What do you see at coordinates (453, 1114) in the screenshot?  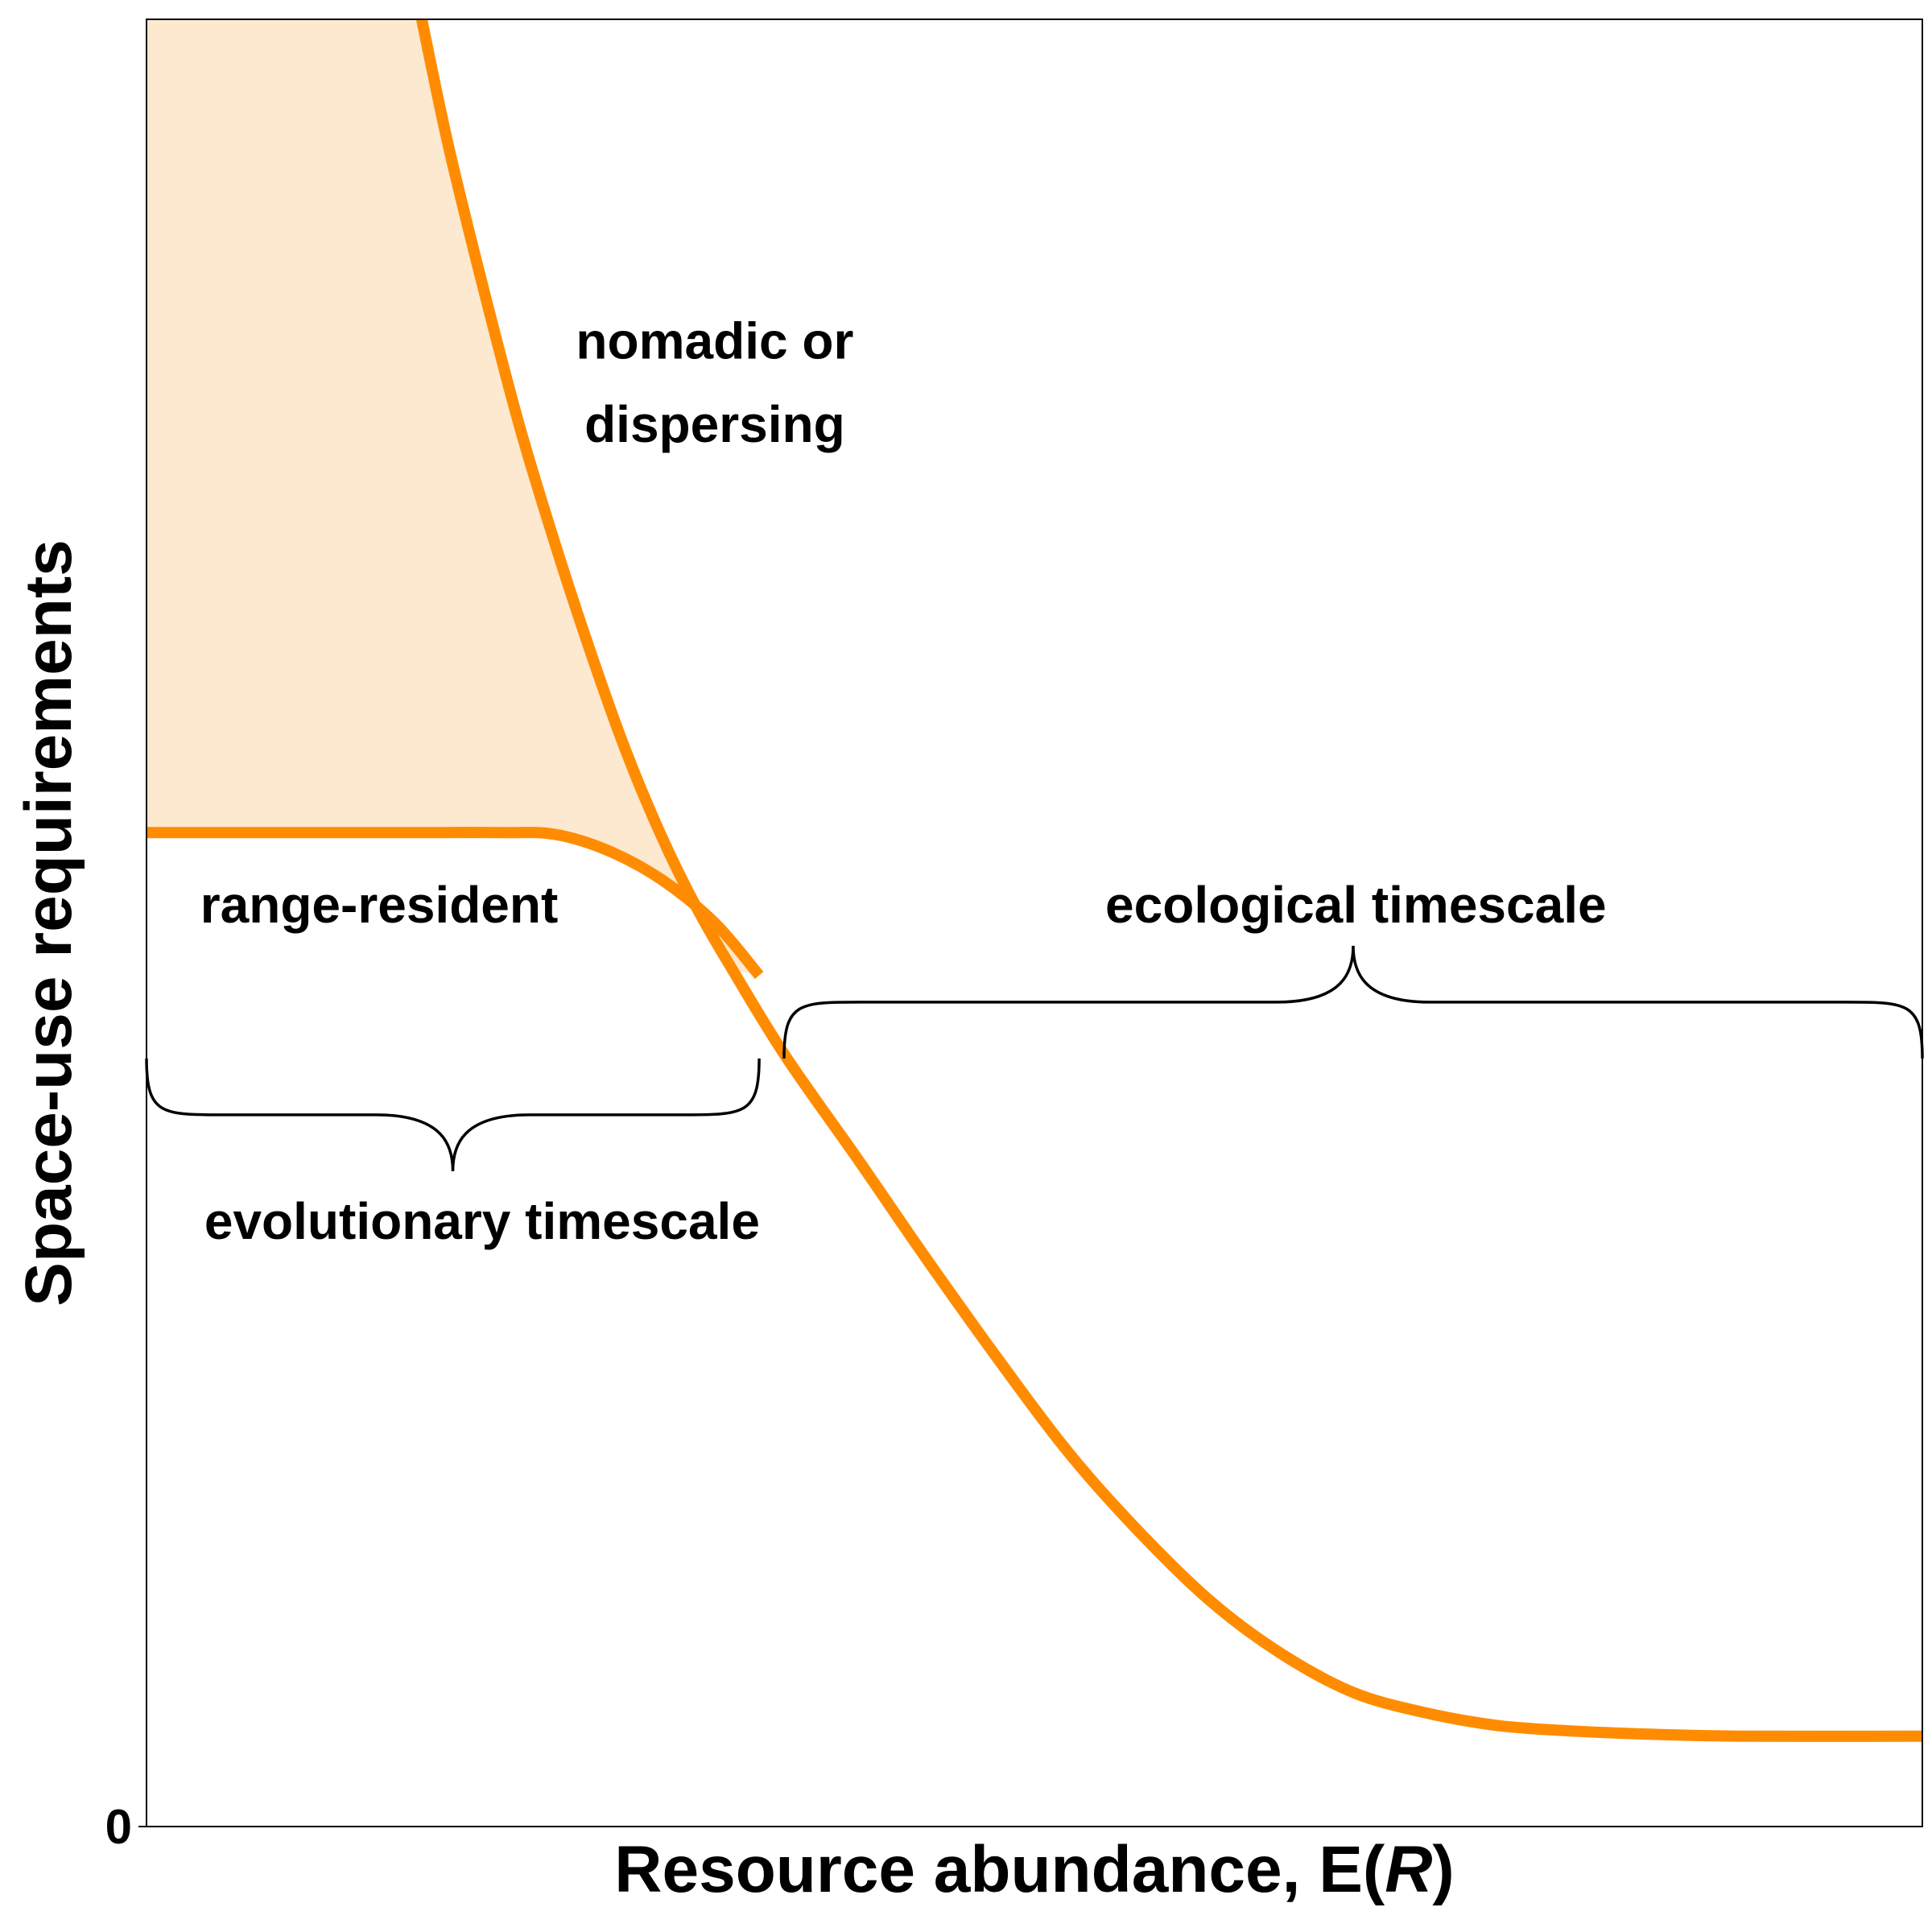 I see `evolutionary-brace` at bounding box center [453, 1114].